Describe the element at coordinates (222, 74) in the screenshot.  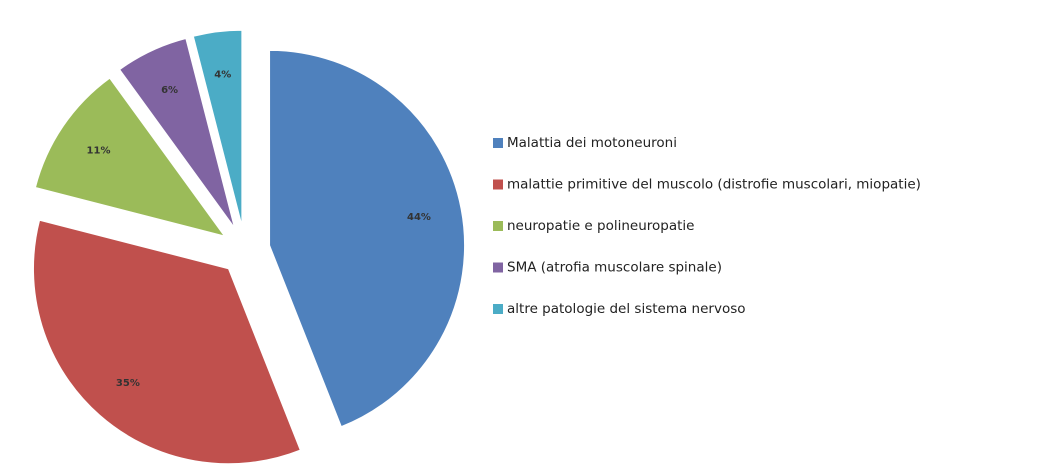
I see `data-label: 4%` at that location.